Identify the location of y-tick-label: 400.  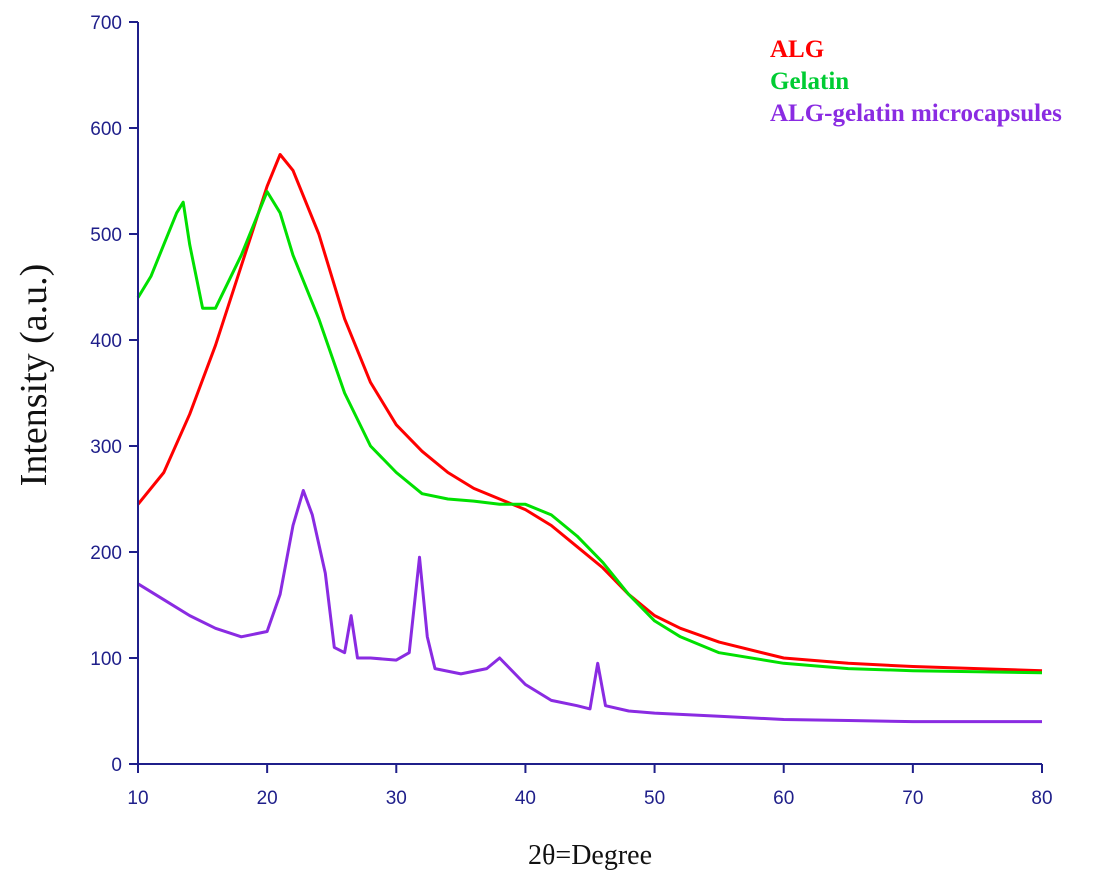
(106, 341).